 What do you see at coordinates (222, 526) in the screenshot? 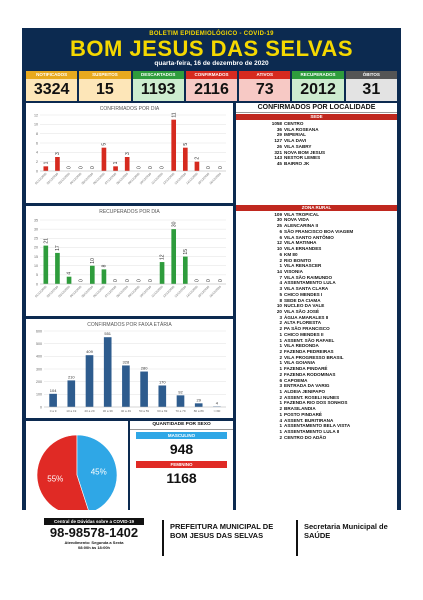
I see `prefeitura-line-1: PREFEITURA MUNICIPAL DE` at bounding box center [222, 526].